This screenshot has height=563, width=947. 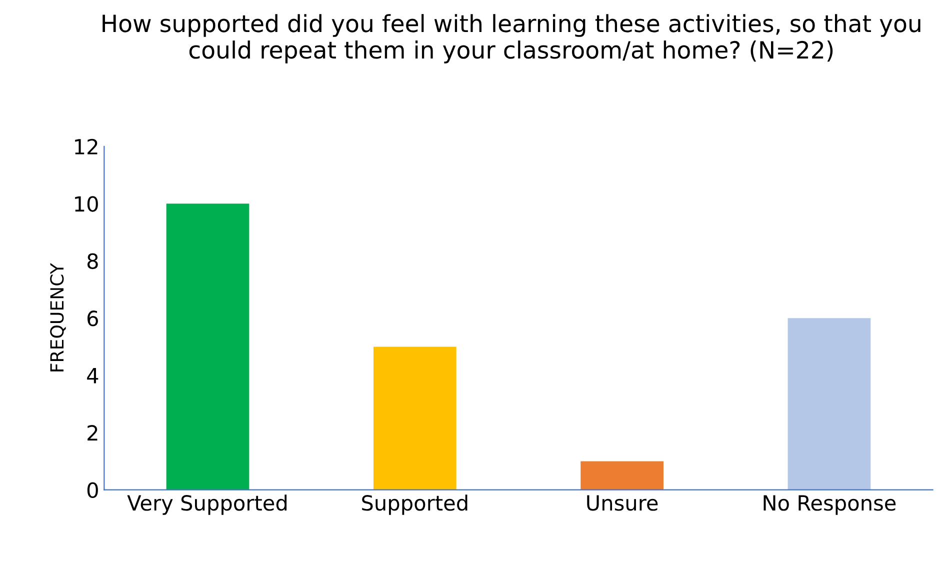 What do you see at coordinates (92, 490) in the screenshot?
I see `y-tick-label: 0` at bounding box center [92, 490].